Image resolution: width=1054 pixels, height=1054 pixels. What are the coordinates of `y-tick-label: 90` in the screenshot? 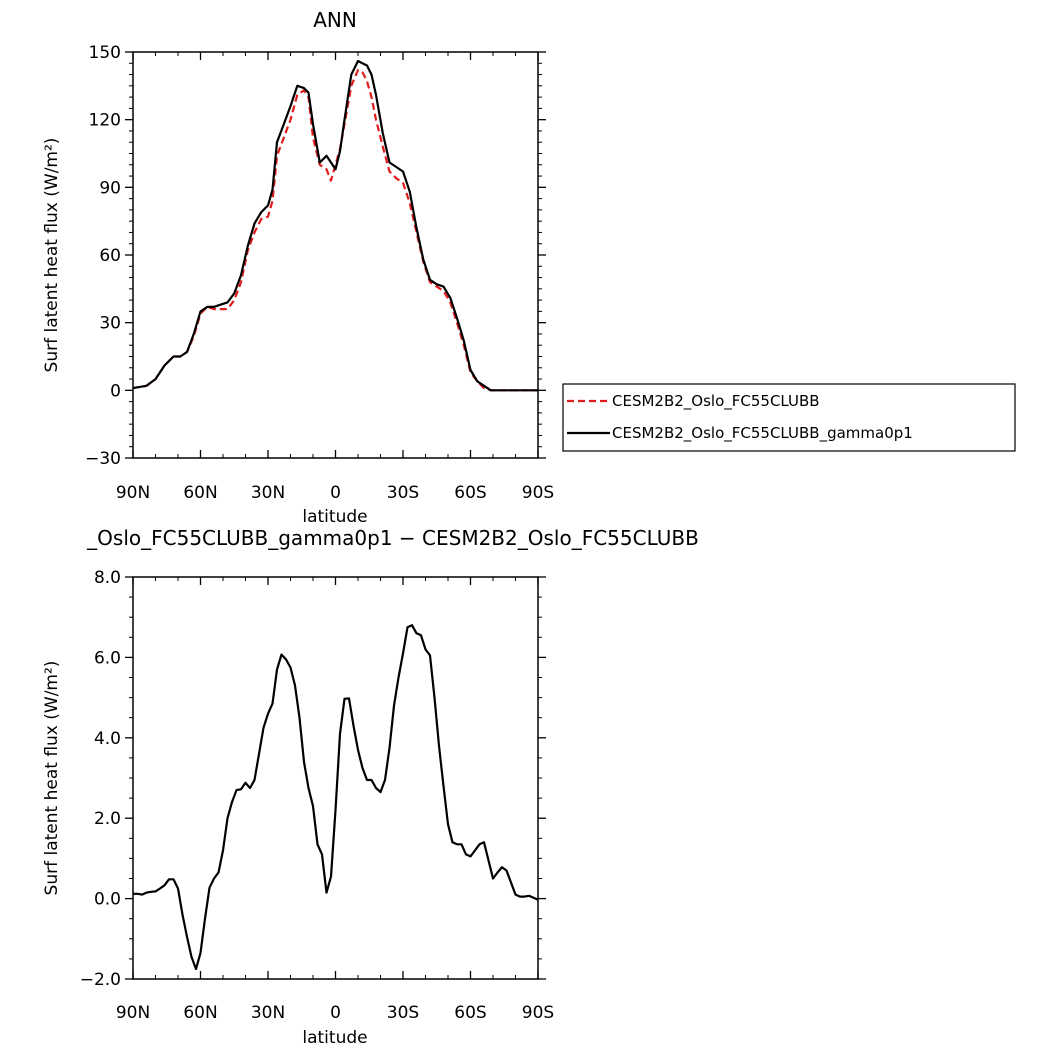 It's located at (110, 188).